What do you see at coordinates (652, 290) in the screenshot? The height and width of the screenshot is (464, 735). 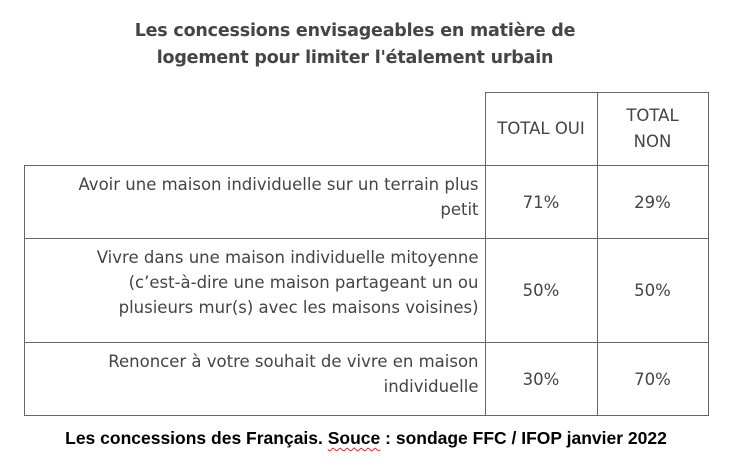 I see `cell-total-non: 50%` at bounding box center [652, 290].